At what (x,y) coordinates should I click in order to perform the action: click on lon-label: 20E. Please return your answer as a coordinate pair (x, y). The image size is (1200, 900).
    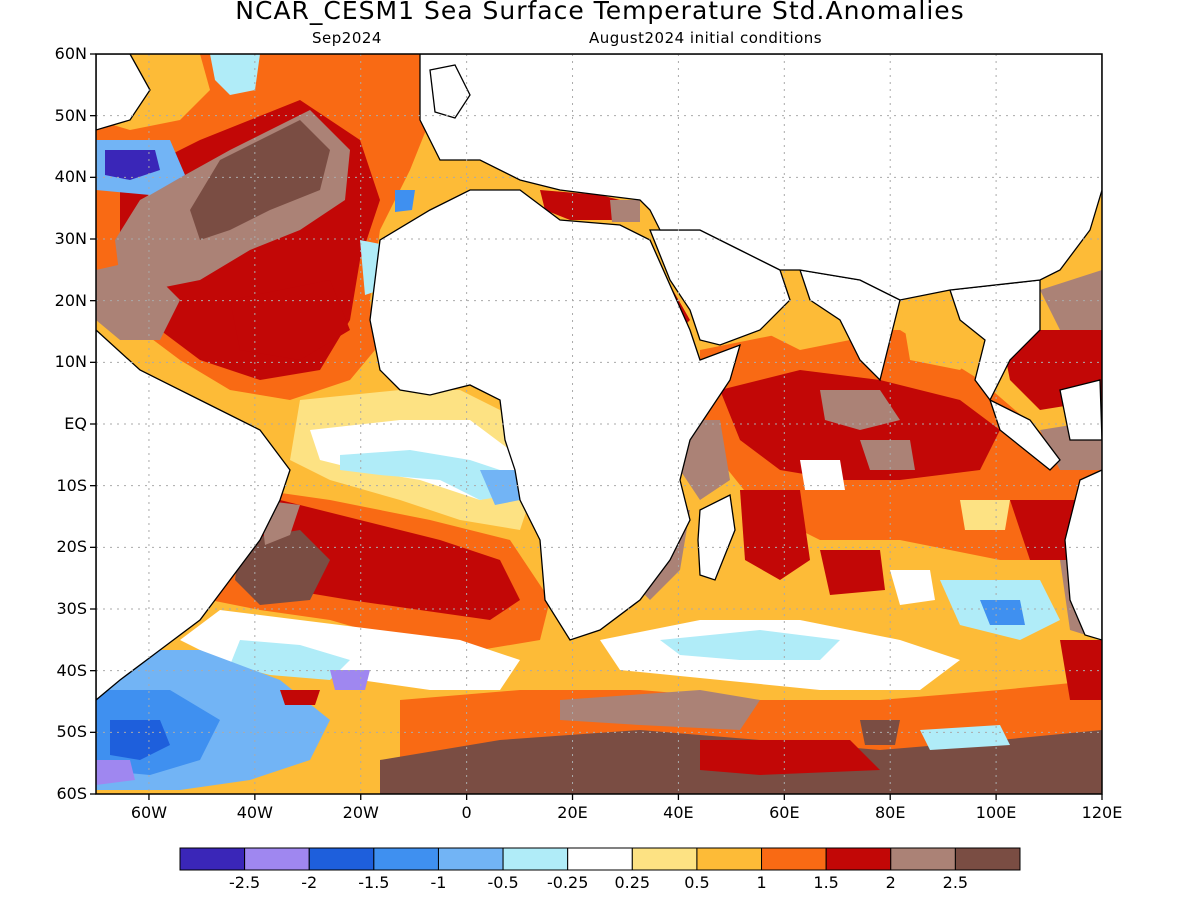
    Looking at the image, I should click on (572, 812).